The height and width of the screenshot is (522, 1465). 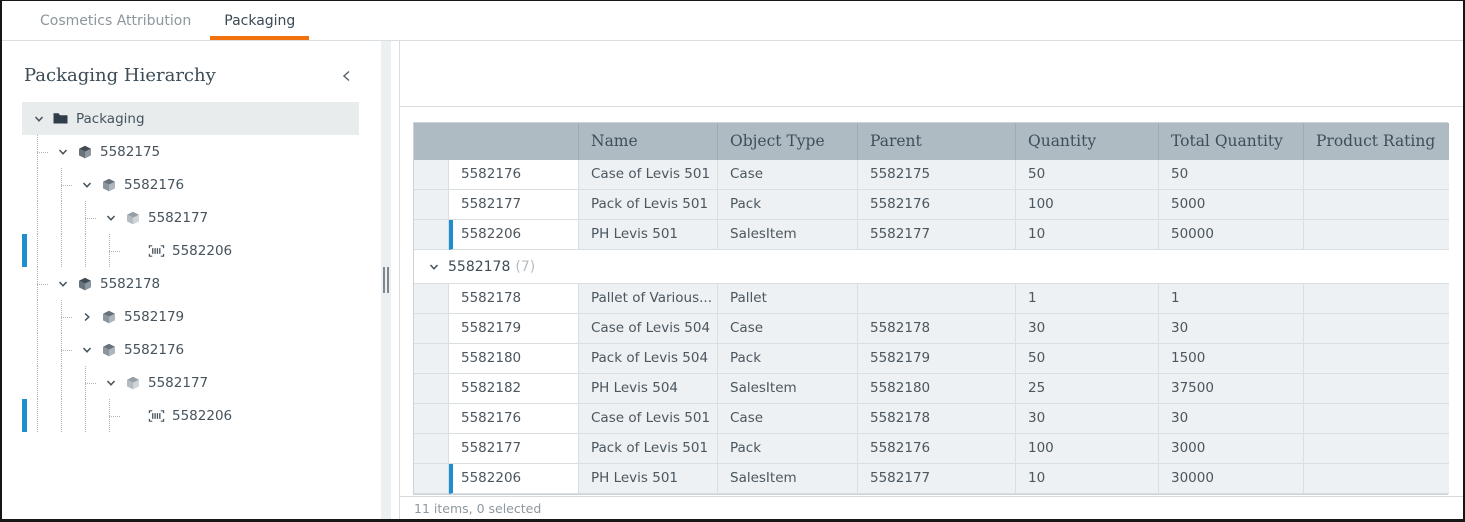 What do you see at coordinates (386, 280) in the screenshot?
I see `panel-splitter` at bounding box center [386, 280].